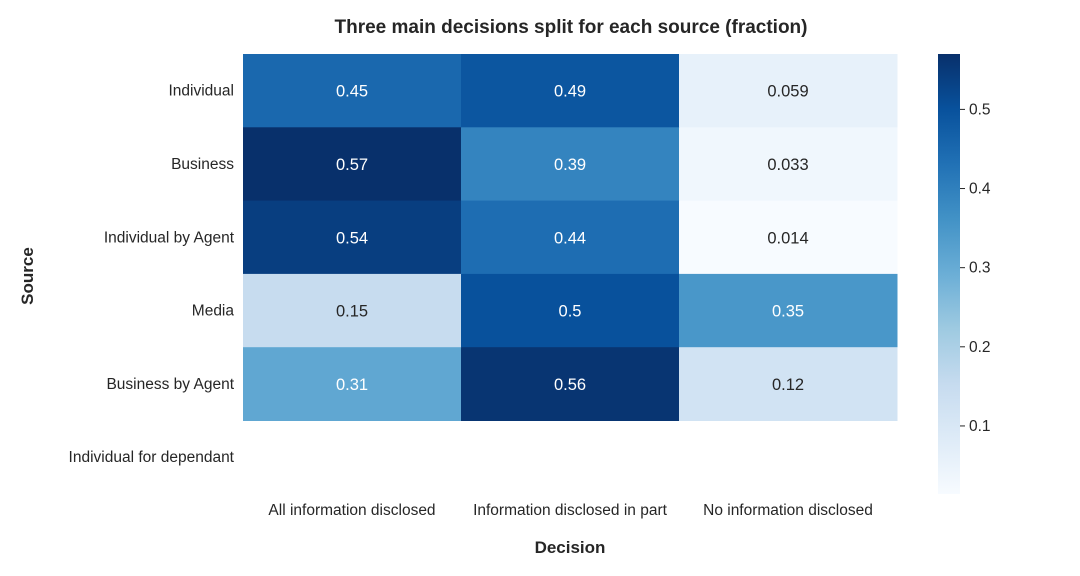 The height and width of the screenshot is (576, 1080). I want to click on cell-value-label: 0.15, so click(352, 312).